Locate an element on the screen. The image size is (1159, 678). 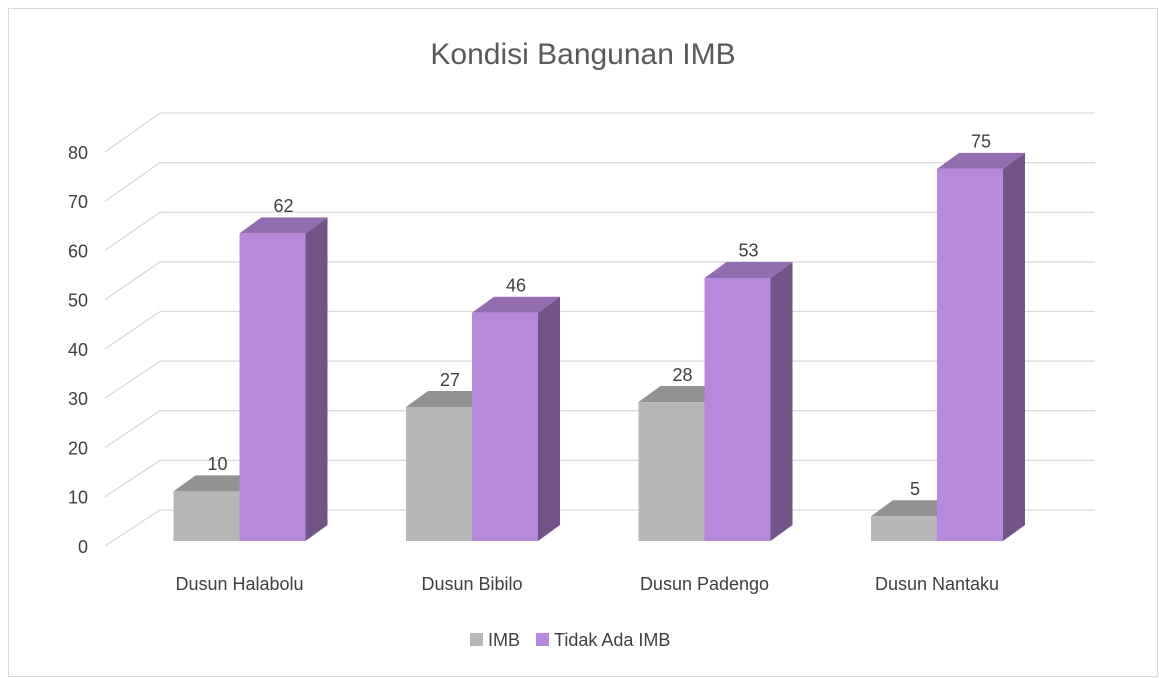
y-tick-label: 0 is located at coordinates (83, 547).